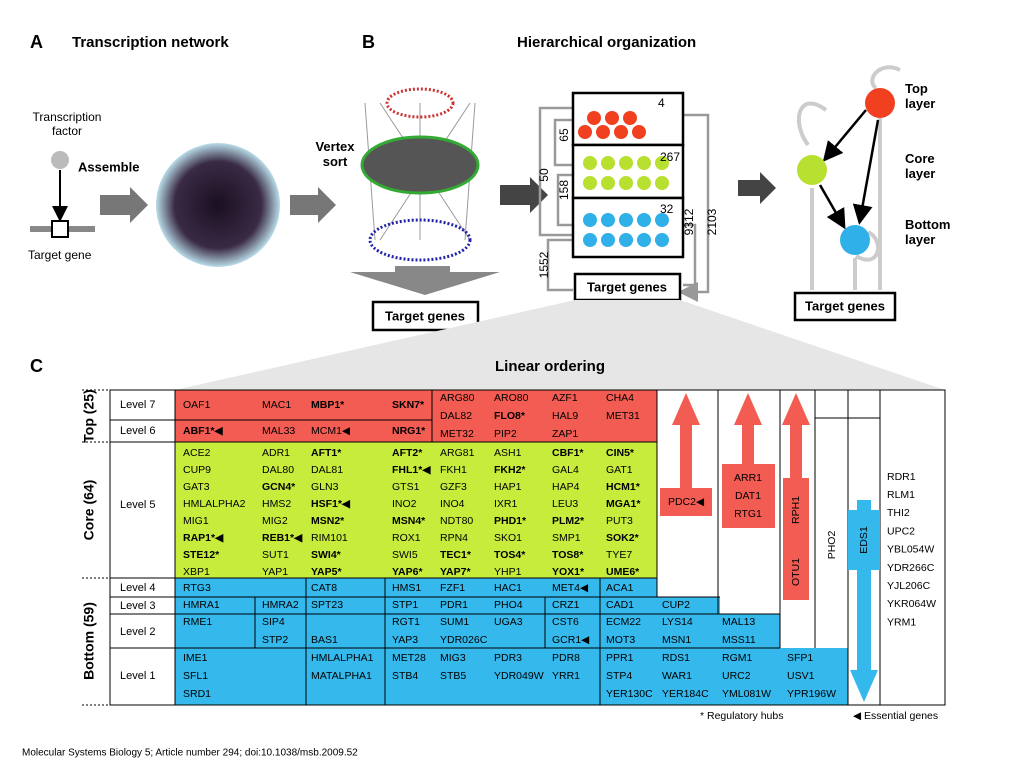 This screenshot has height=768, width=1024. I want to click on gene: STP4, so click(619, 676).